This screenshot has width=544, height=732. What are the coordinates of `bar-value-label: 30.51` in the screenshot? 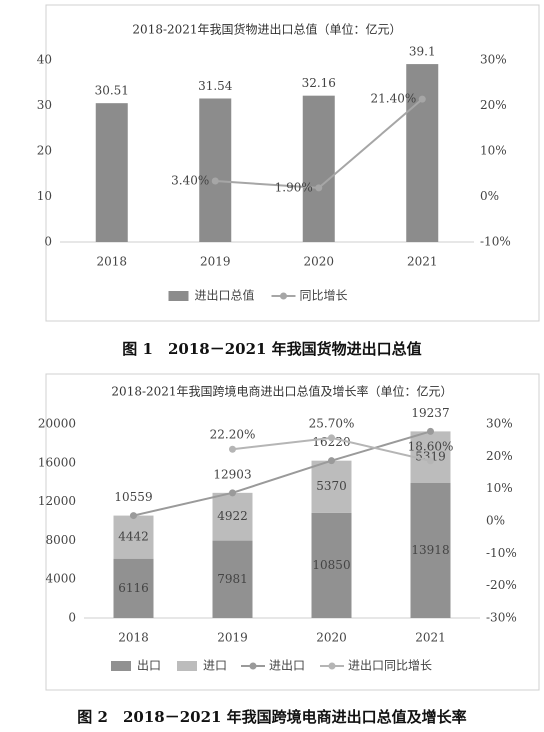 It's located at (112, 91).